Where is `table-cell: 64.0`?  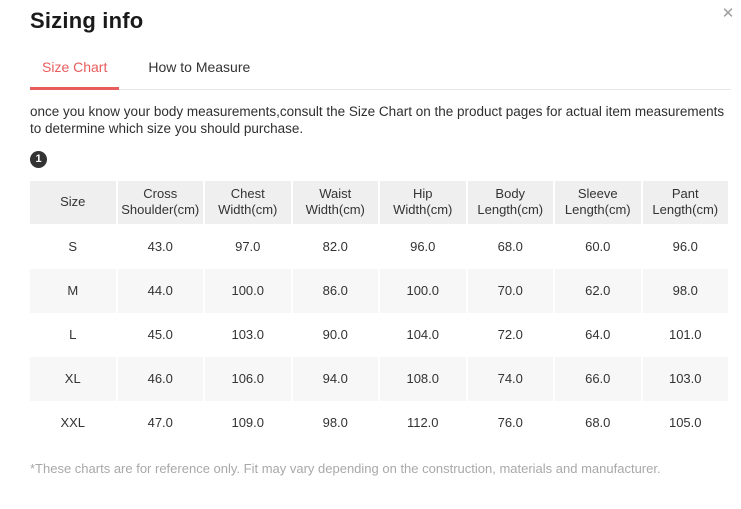
table-cell: 64.0 is located at coordinates (598, 334).